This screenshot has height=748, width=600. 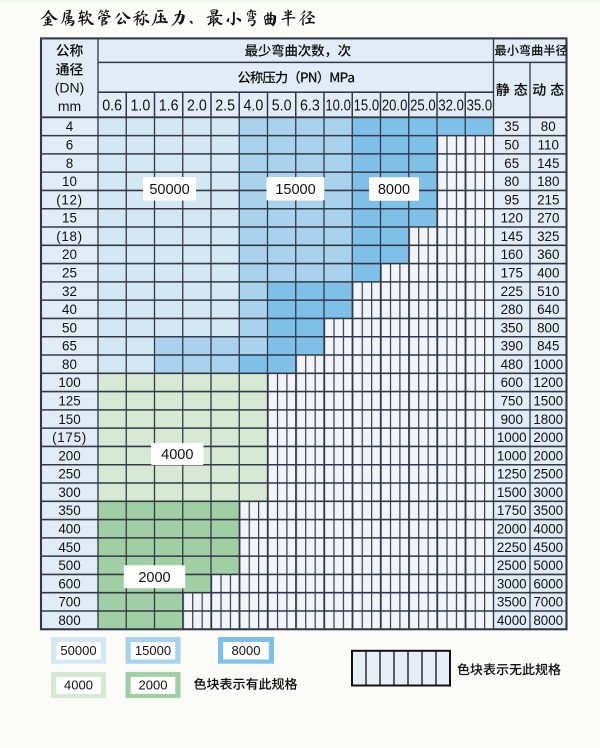 What do you see at coordinates (512, 474) in the screenshot?
I see `svg-text: 1250` at bounding box center [512, 474].